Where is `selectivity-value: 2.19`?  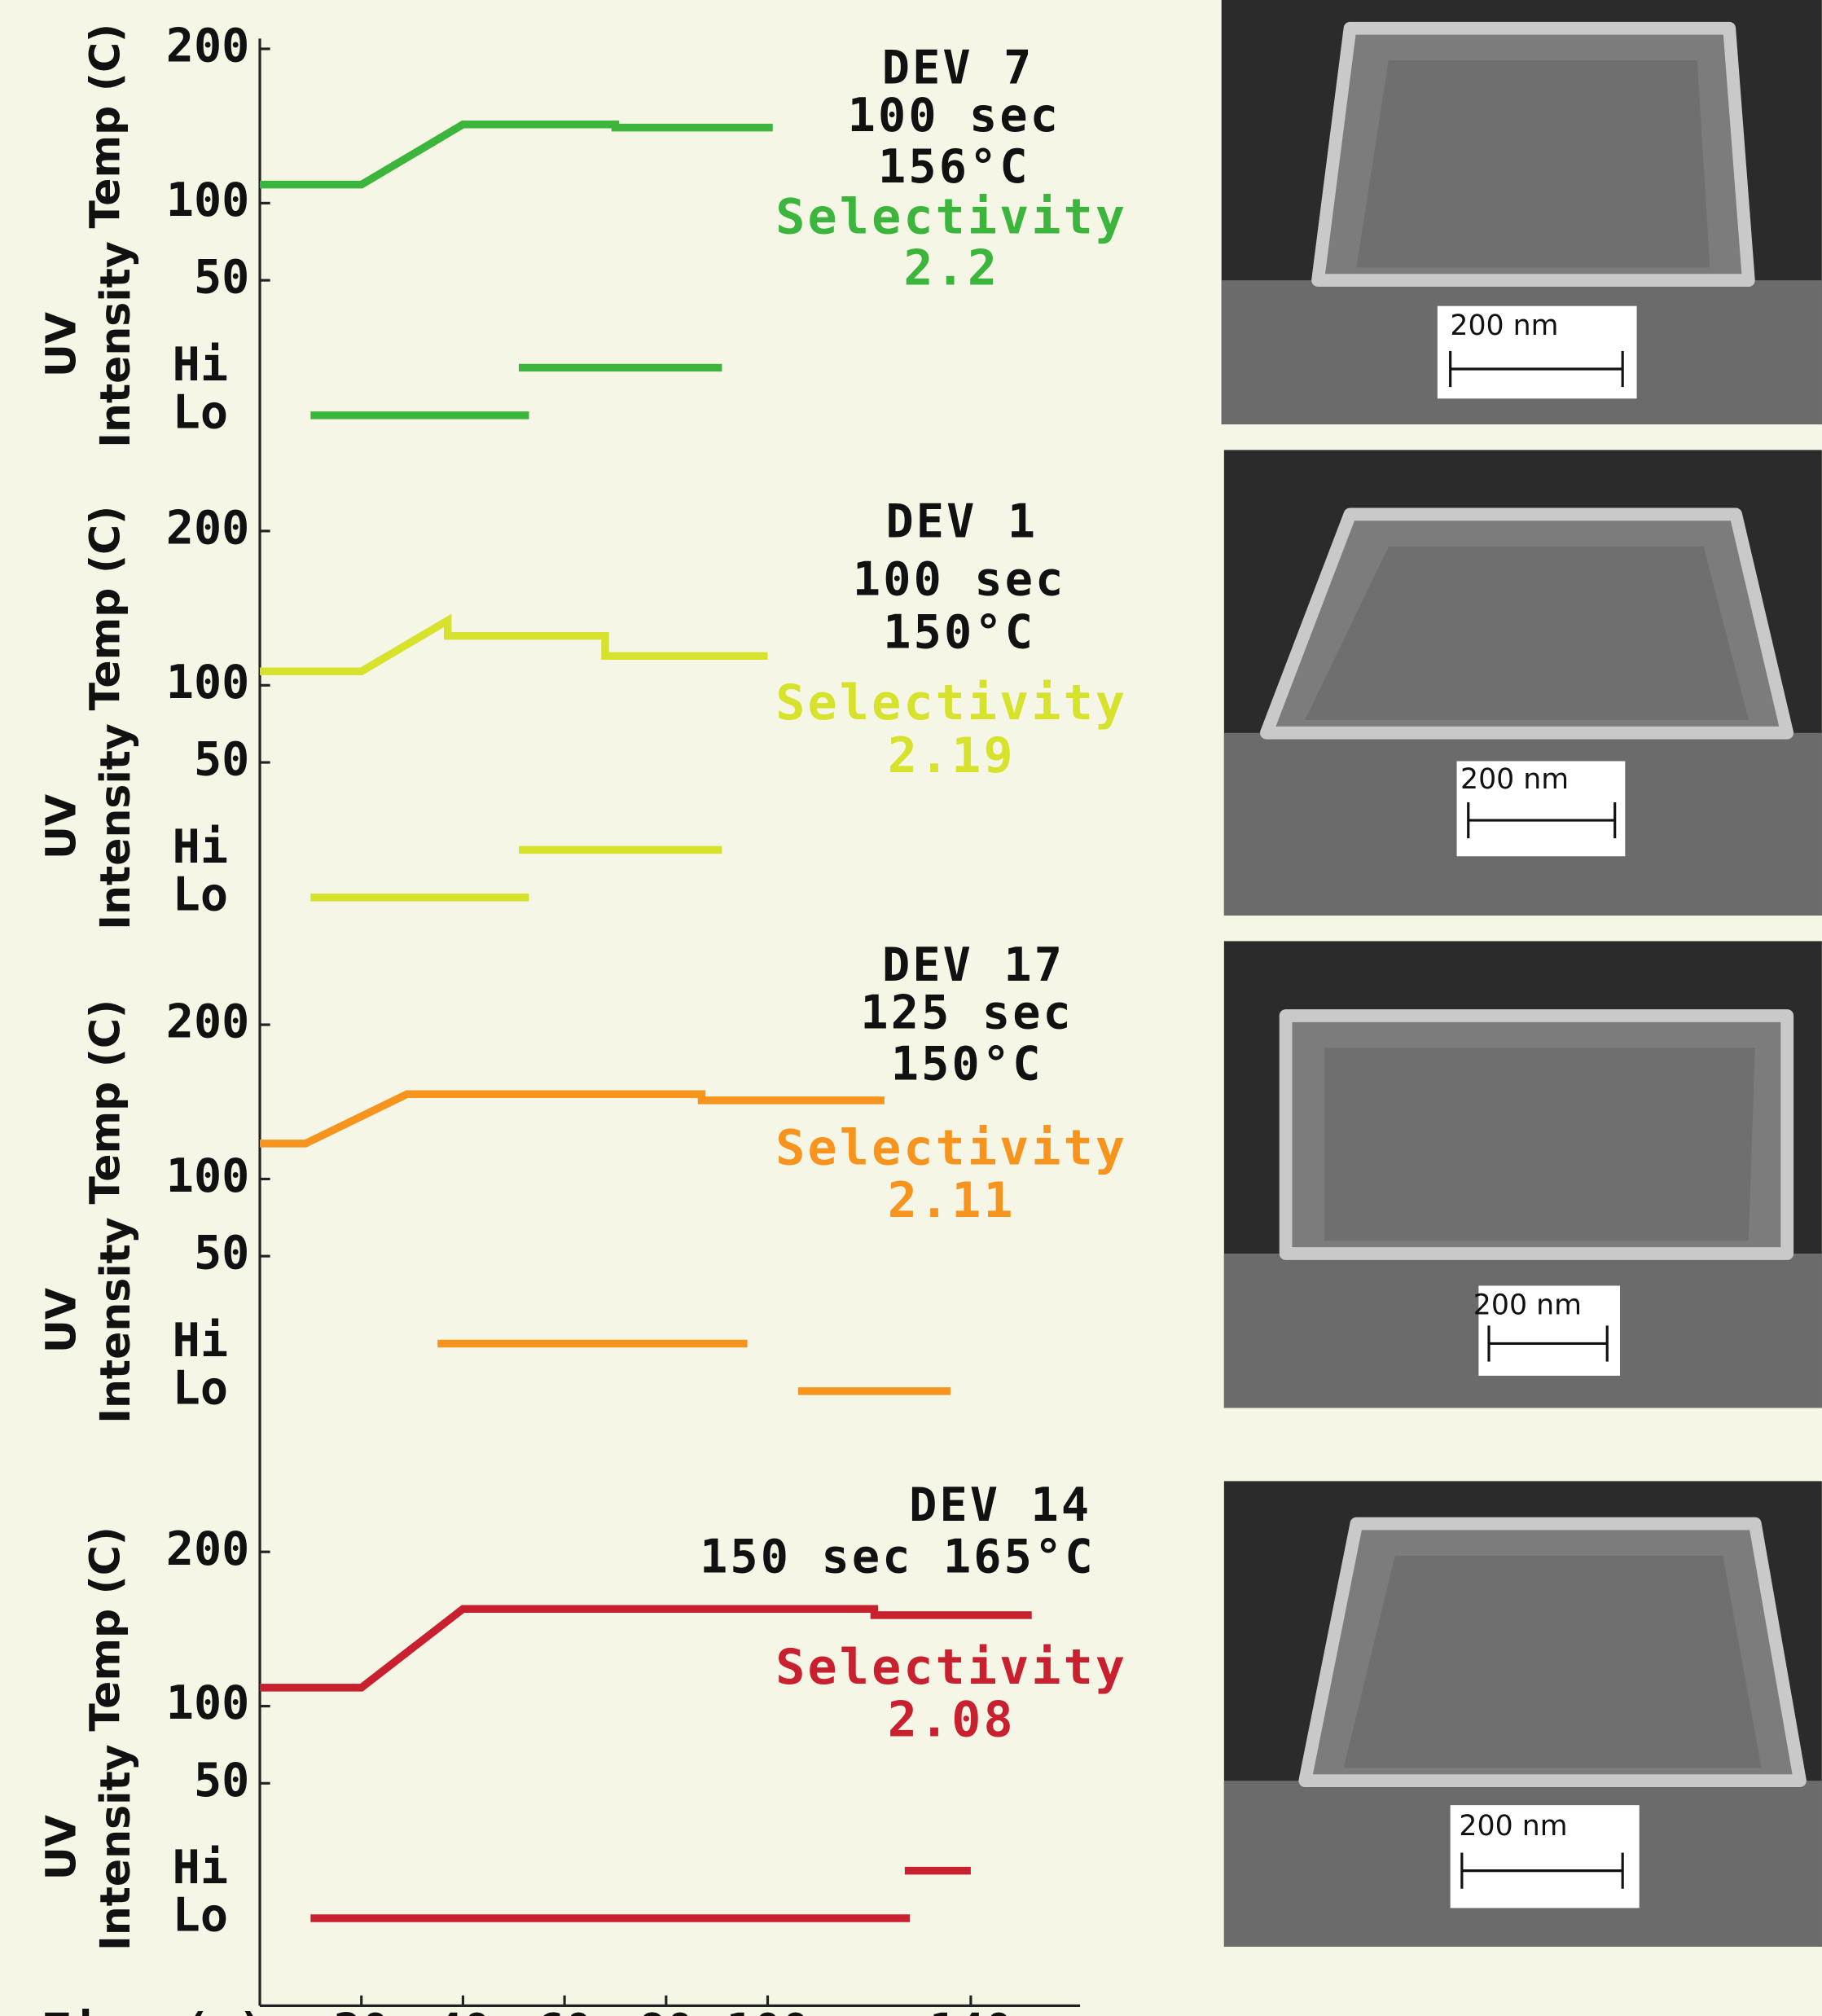 selectivity-value: 2.19 is located at coordinates (952, 755).